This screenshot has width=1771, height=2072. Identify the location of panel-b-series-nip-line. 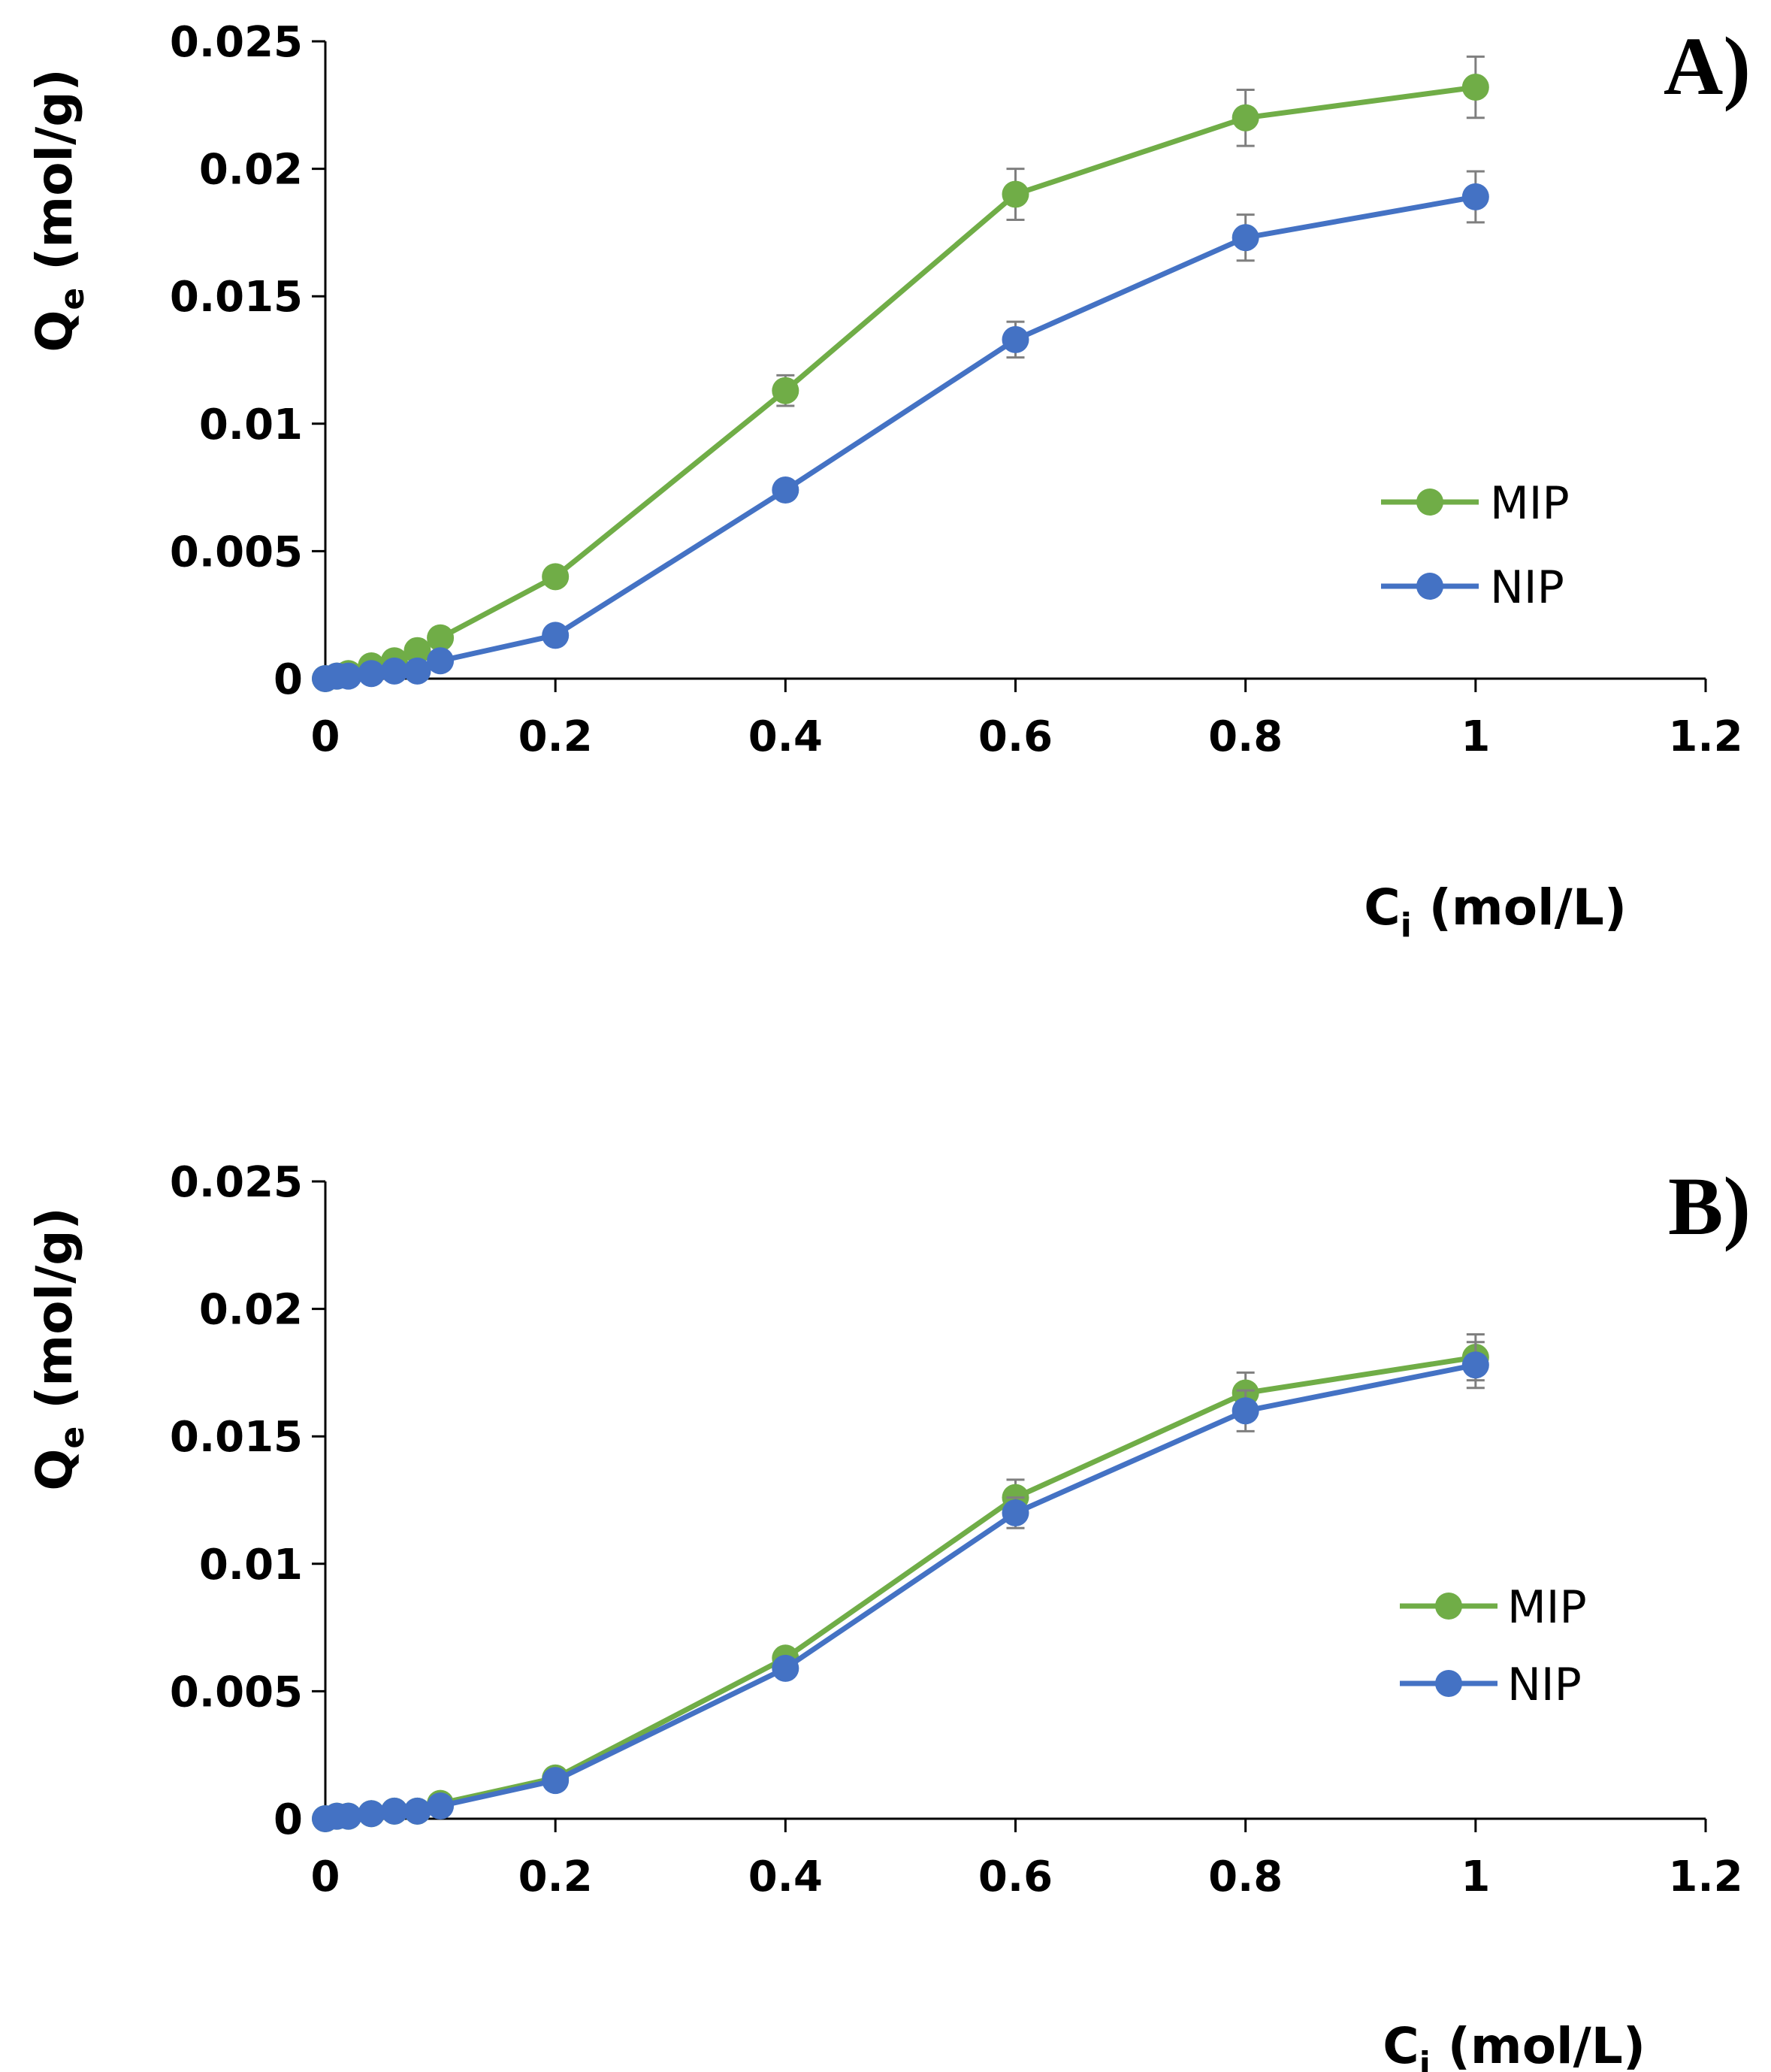
(900, 1592).